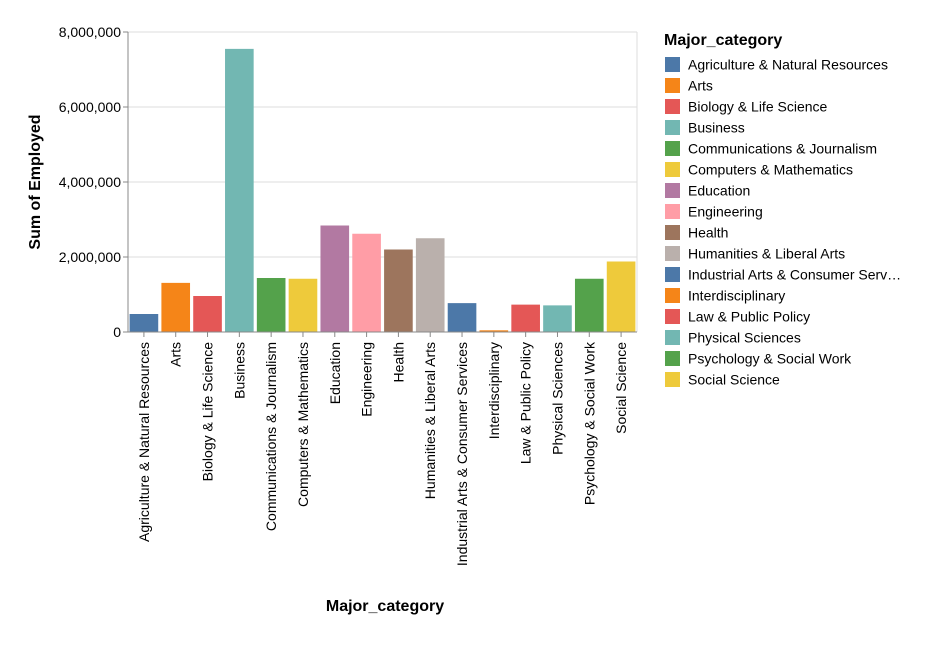 This screenshot has height=647, width=952. What do you see at coordinates (744, 338) in the screenshot?
I see `legend-label: Physical Sciences` at bounding box center [744, 338].